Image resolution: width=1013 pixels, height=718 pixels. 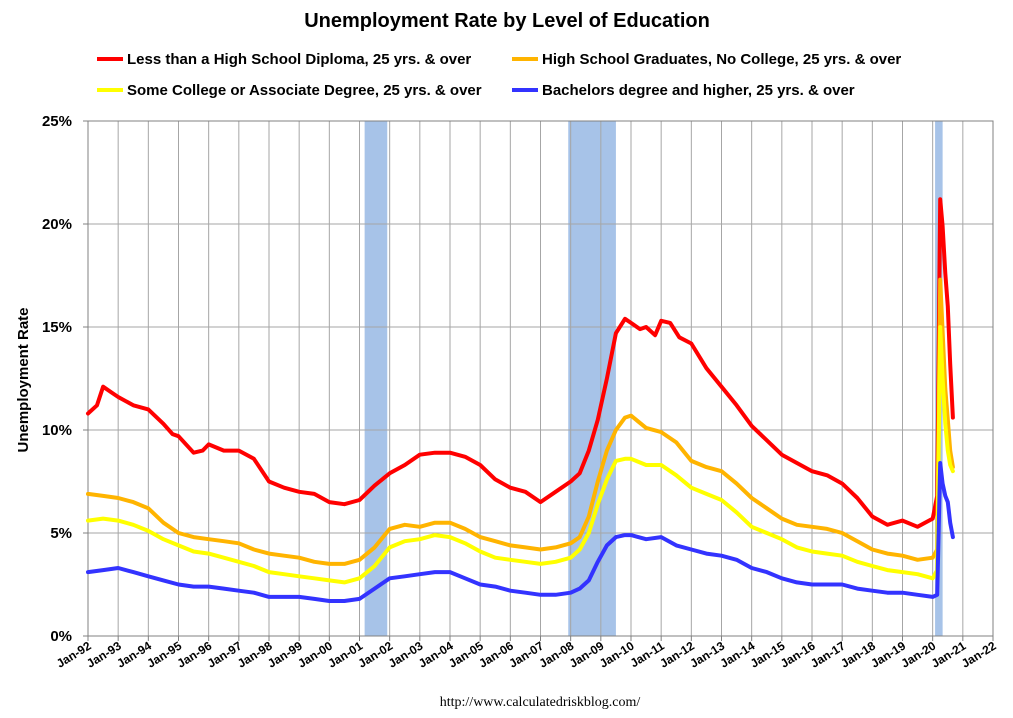 I want to click on y-tick-label: 10%, so click(x=57, y=430).